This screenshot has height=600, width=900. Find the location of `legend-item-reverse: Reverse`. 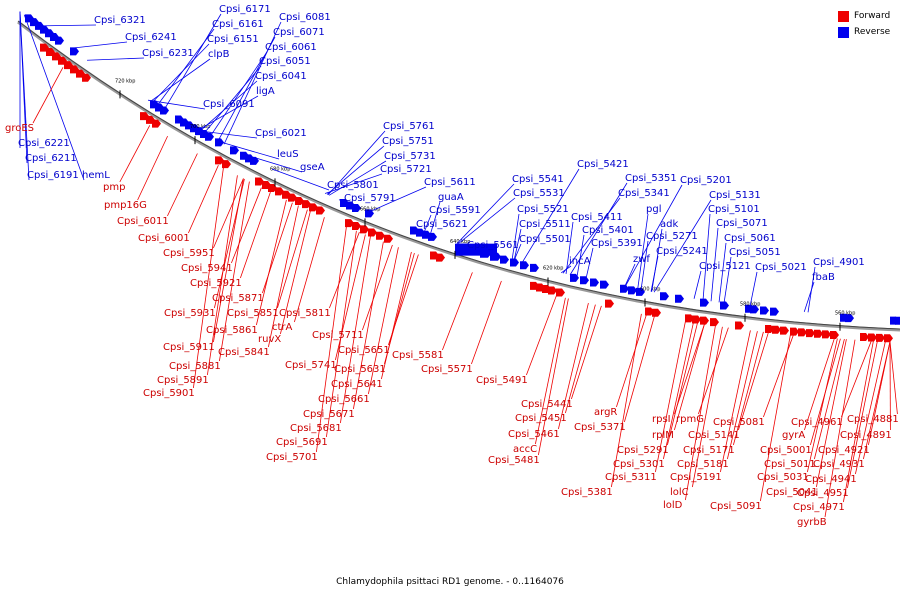

legend-item-reverse: Reverse is located at coordinates (864, 32).